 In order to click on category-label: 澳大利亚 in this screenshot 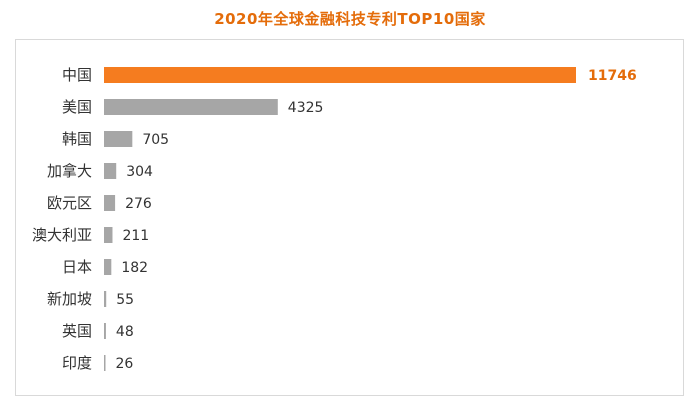, I will do `click(62, 235)`.